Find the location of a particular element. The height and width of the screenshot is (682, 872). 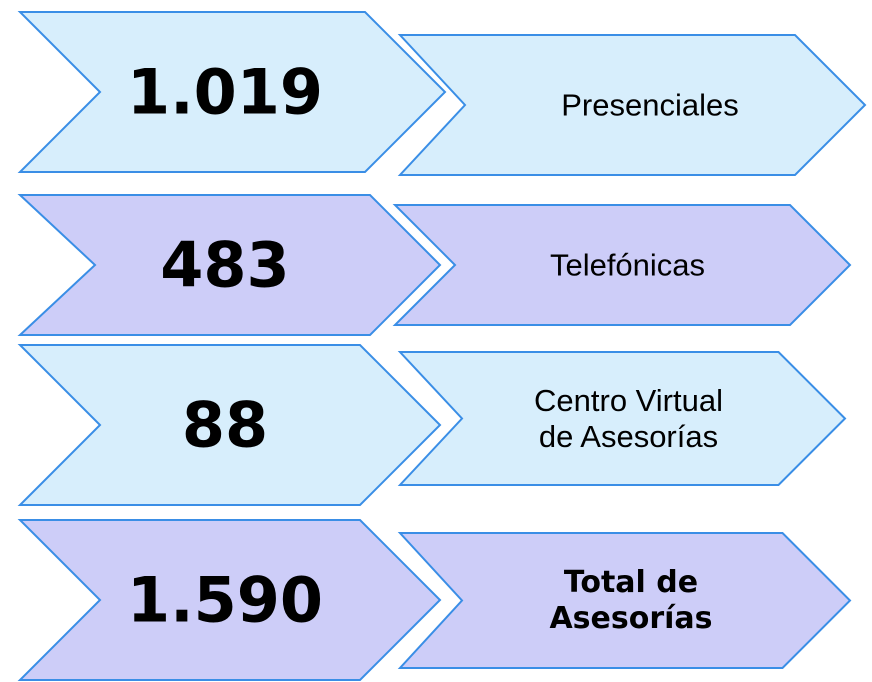

category-label: Presenciales is located at coordinates (649, 105).